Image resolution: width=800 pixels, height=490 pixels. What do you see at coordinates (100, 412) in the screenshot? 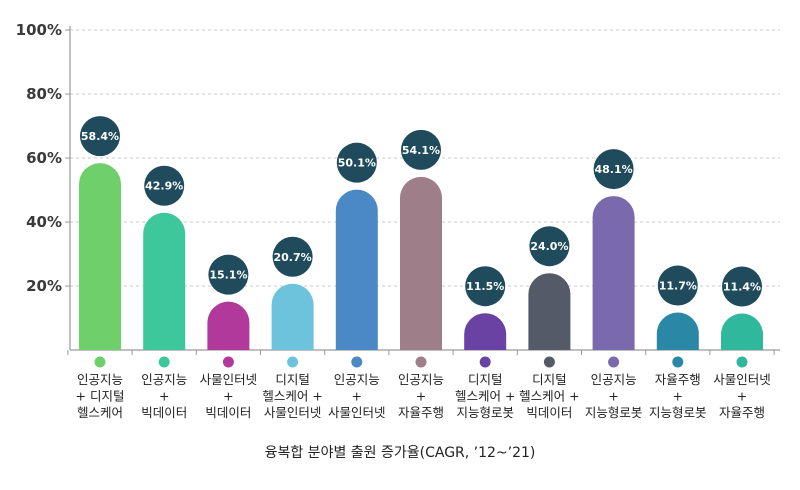
I see `category-label: 헬스케어` at bounding box center [100, 412].